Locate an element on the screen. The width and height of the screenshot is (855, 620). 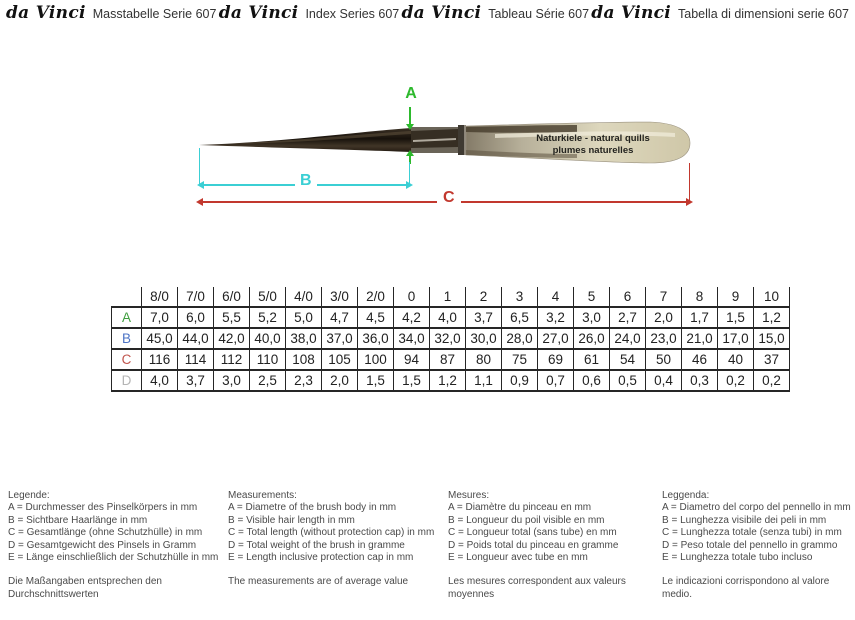
column-header: 9 is located at coordinates (735, 297).